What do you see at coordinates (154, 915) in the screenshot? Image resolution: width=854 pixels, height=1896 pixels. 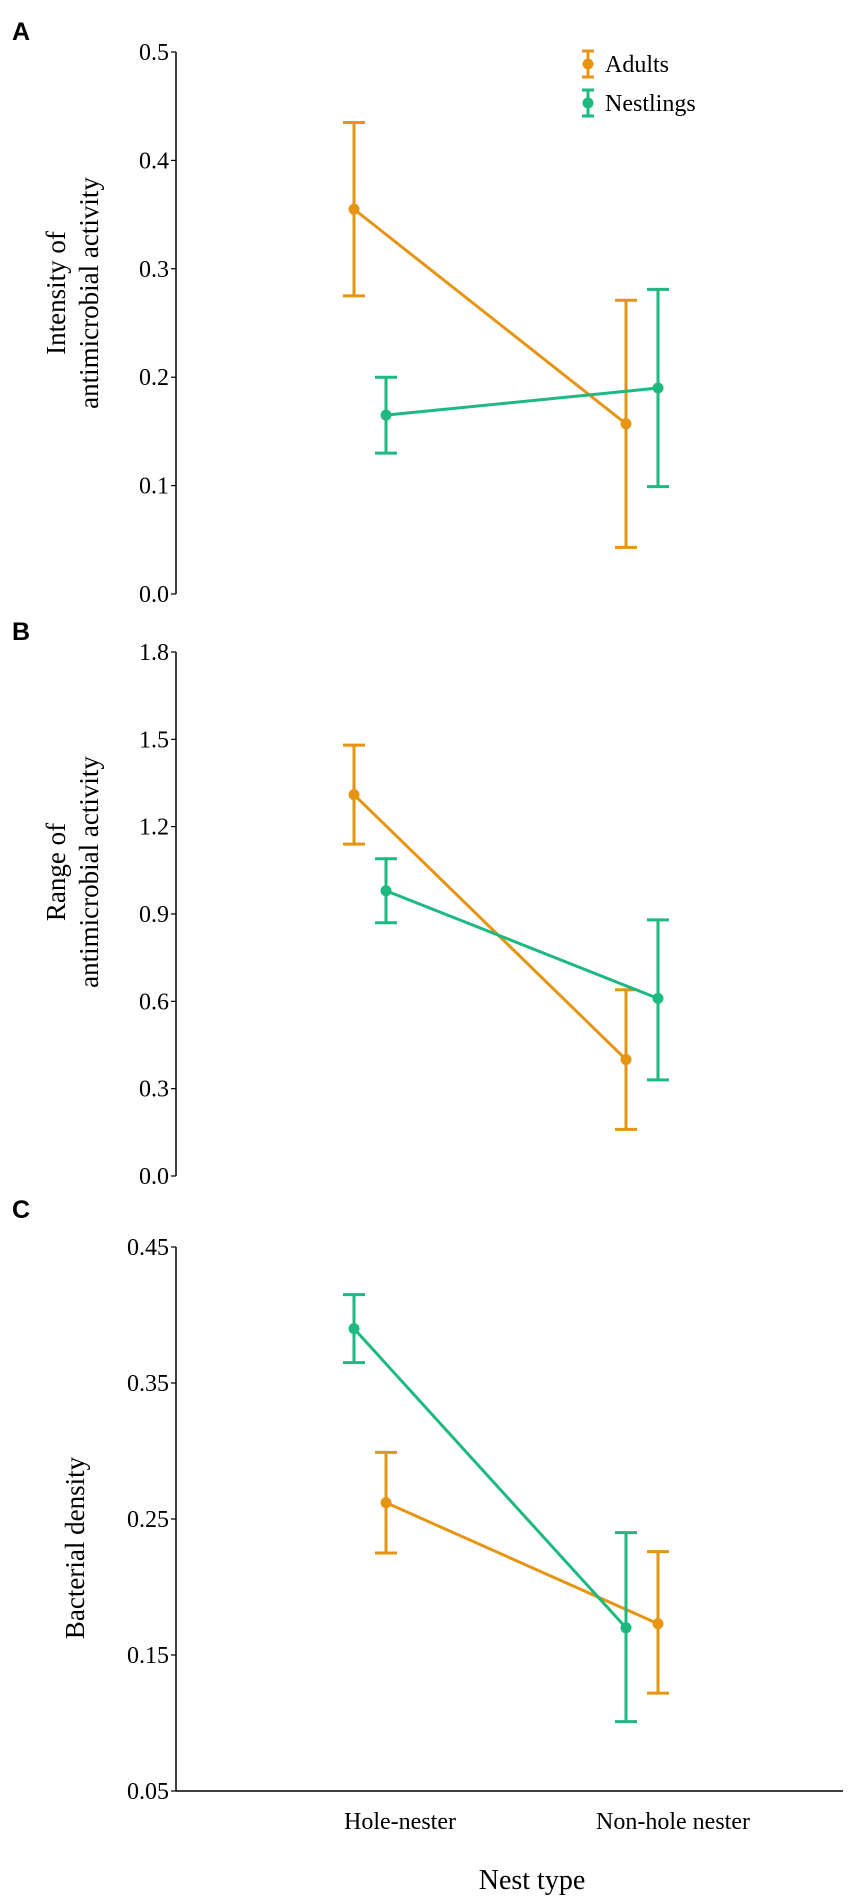 I see `panel-b-y-tick-label: 0.9` at bounding box center [154, 915].